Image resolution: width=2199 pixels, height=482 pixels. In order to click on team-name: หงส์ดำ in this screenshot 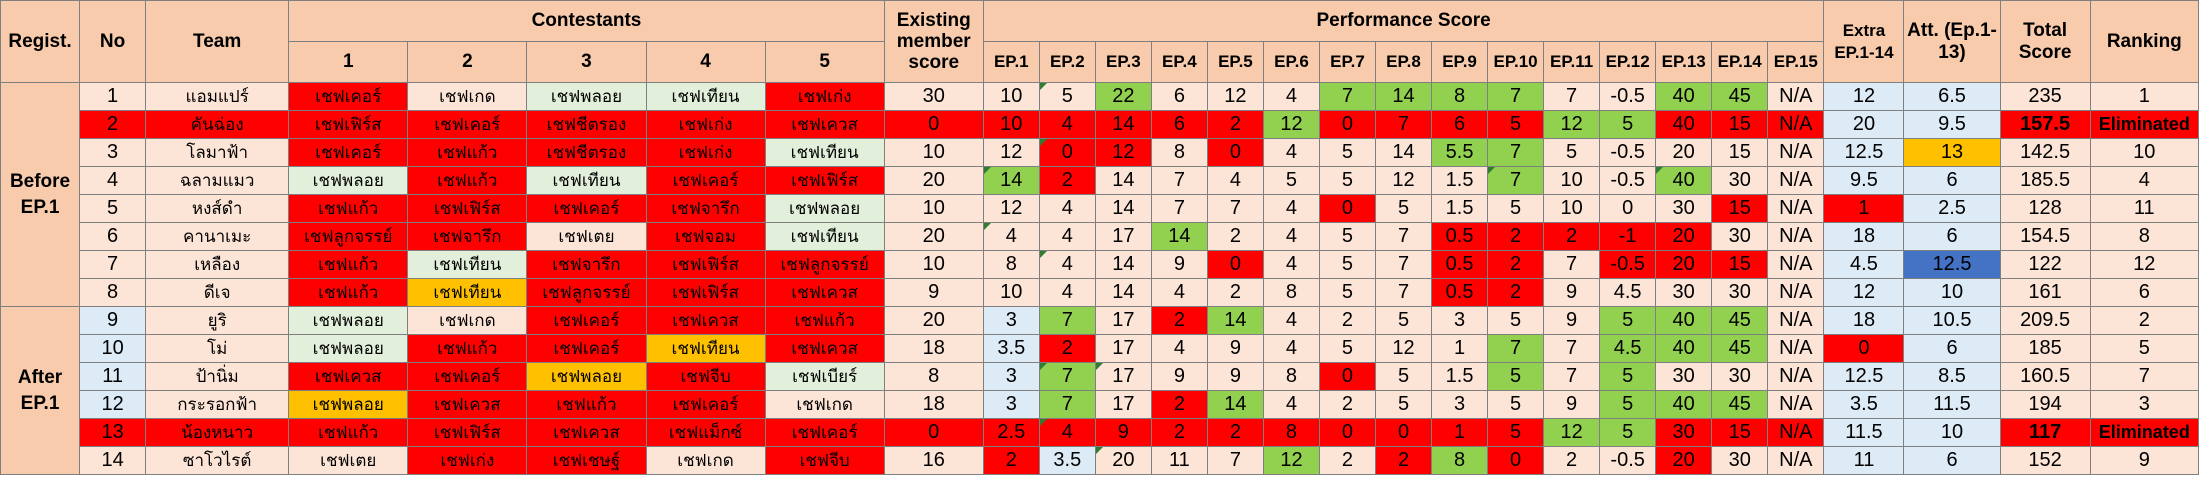, I will do `click(217, 208)`.